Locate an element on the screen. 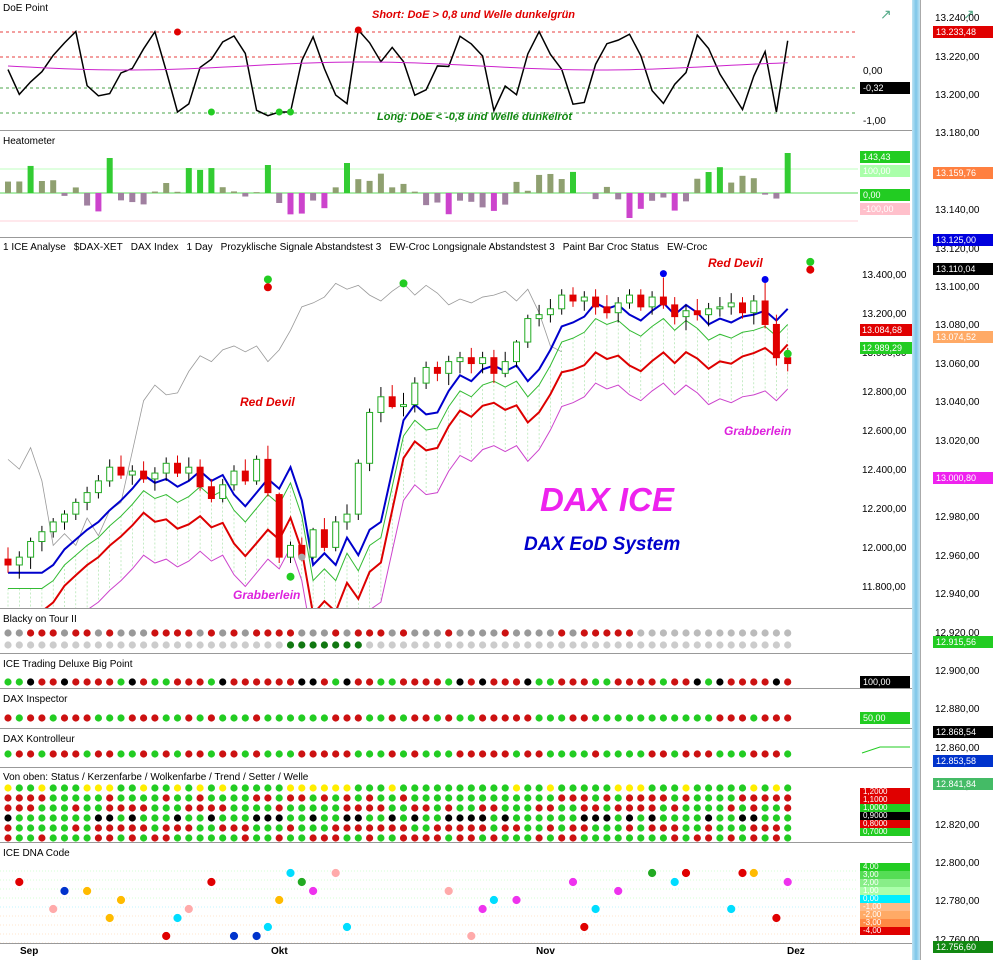  toolbar-item: 1 ICE Analyse is located at coordinates (34, 247).